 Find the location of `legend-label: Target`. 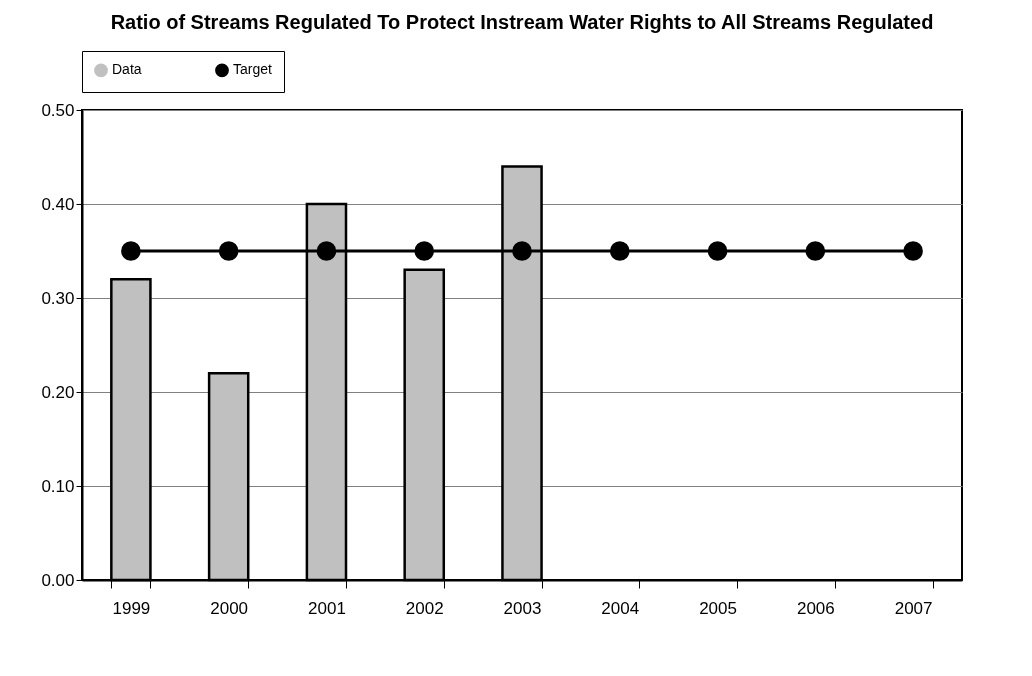

legend-label: Target is located at coordinates (253, 69).